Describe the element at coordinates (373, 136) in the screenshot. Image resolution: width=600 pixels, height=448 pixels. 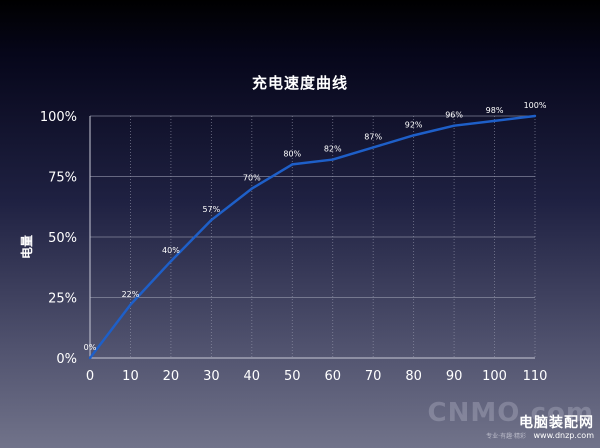
I see `data-label: 87%` at that location.